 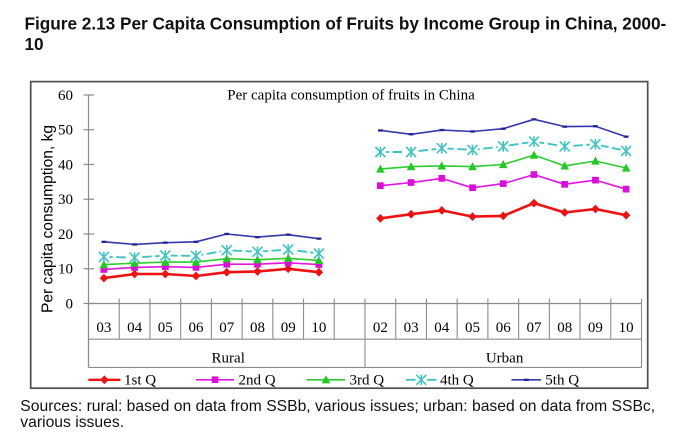 What do you see at coordinates (65, 200) in the screenshot?
I see `svg-text: 30` at bounding box center [65, 200].